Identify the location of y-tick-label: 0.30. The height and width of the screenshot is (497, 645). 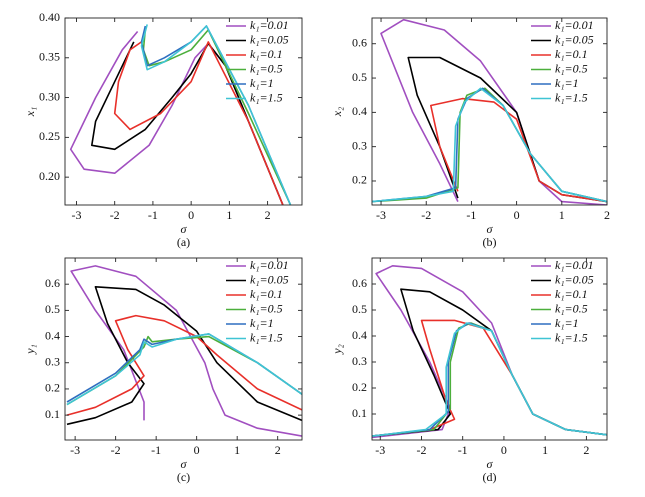
(49, 96).